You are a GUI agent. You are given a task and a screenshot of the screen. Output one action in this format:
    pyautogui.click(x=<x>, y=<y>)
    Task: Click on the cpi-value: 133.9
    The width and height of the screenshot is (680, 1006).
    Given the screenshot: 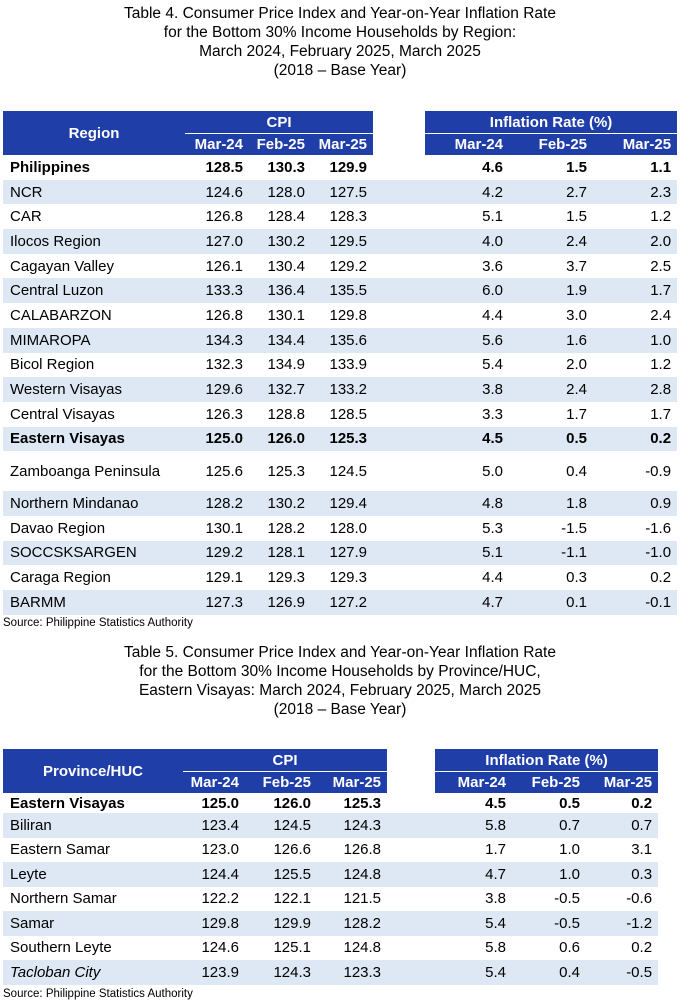 What is the action you would take?
    pyautogui.click(x=348, y=365)
    